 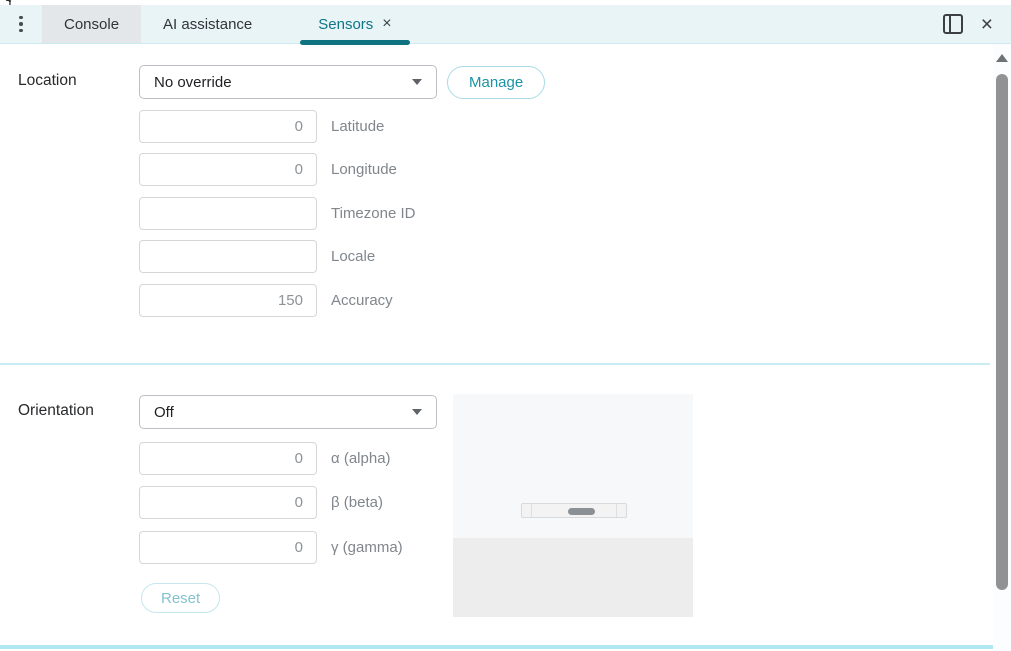 I want to click on locale-label: Locale, so click(x=353, y=256).